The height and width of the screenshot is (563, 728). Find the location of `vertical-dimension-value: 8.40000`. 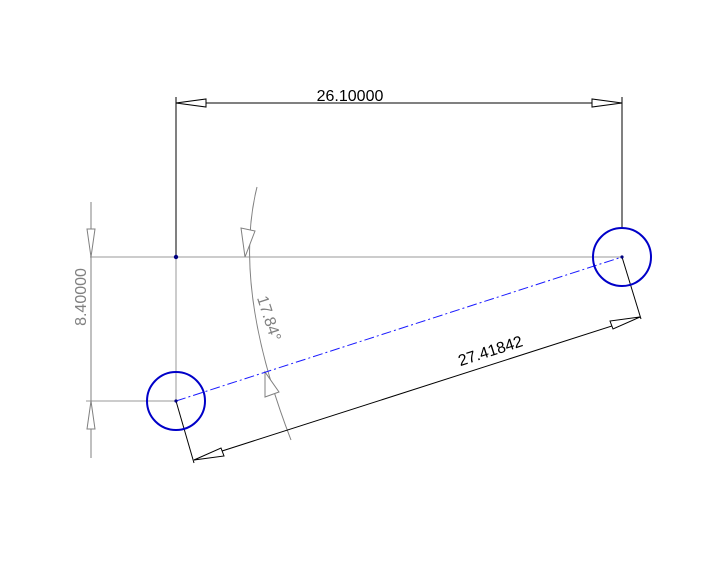

vertical-dimension-value: 8.40000 is located at coordinates (81, 297).